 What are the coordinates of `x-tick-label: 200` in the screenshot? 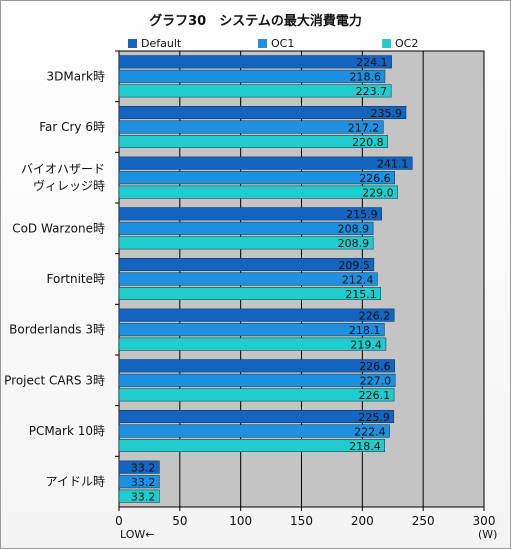 It's located at (362, 521).